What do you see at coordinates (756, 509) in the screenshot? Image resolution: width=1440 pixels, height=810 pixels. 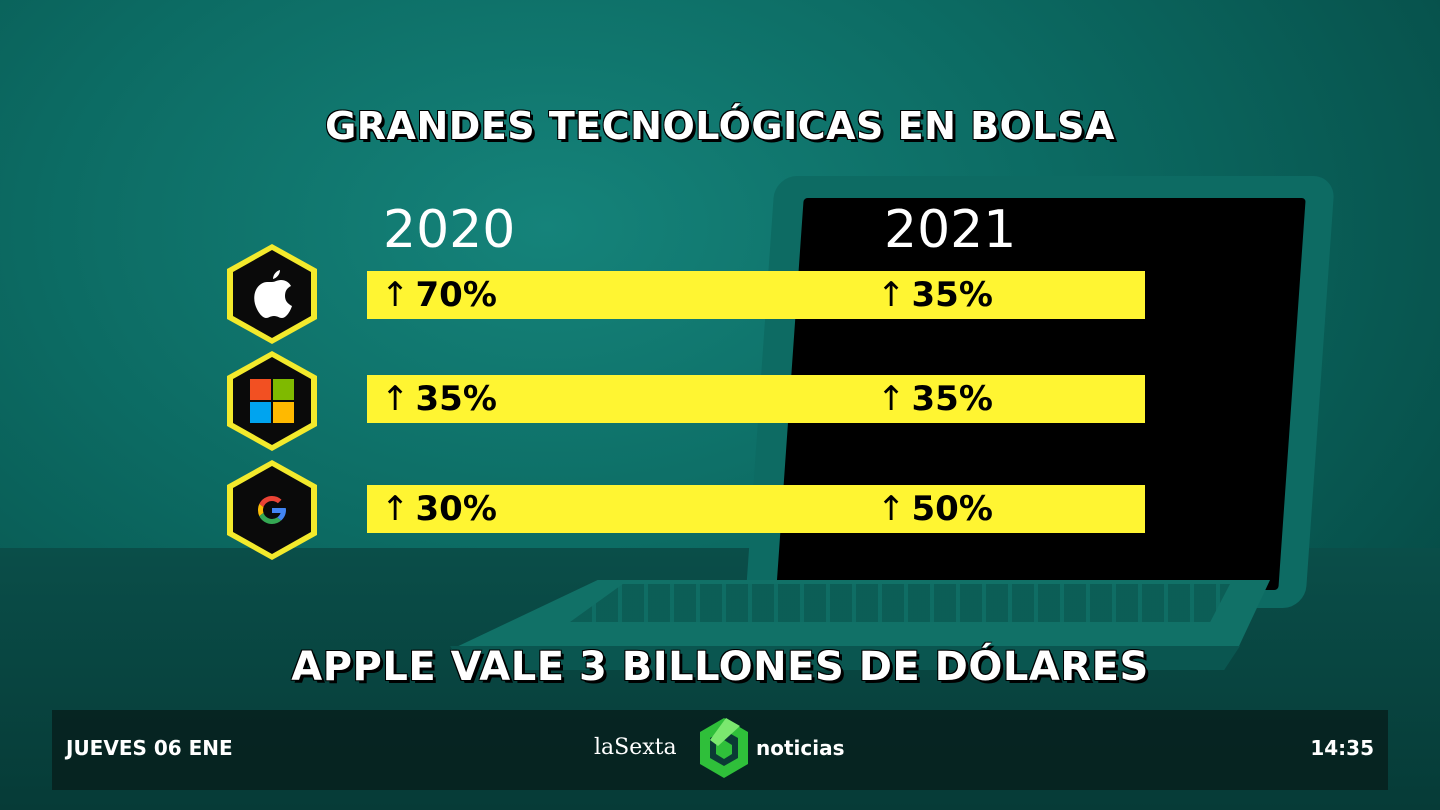 I see `row-google-bar: ↑ 30% ↑ 50%` at bounding box center [756, 509].